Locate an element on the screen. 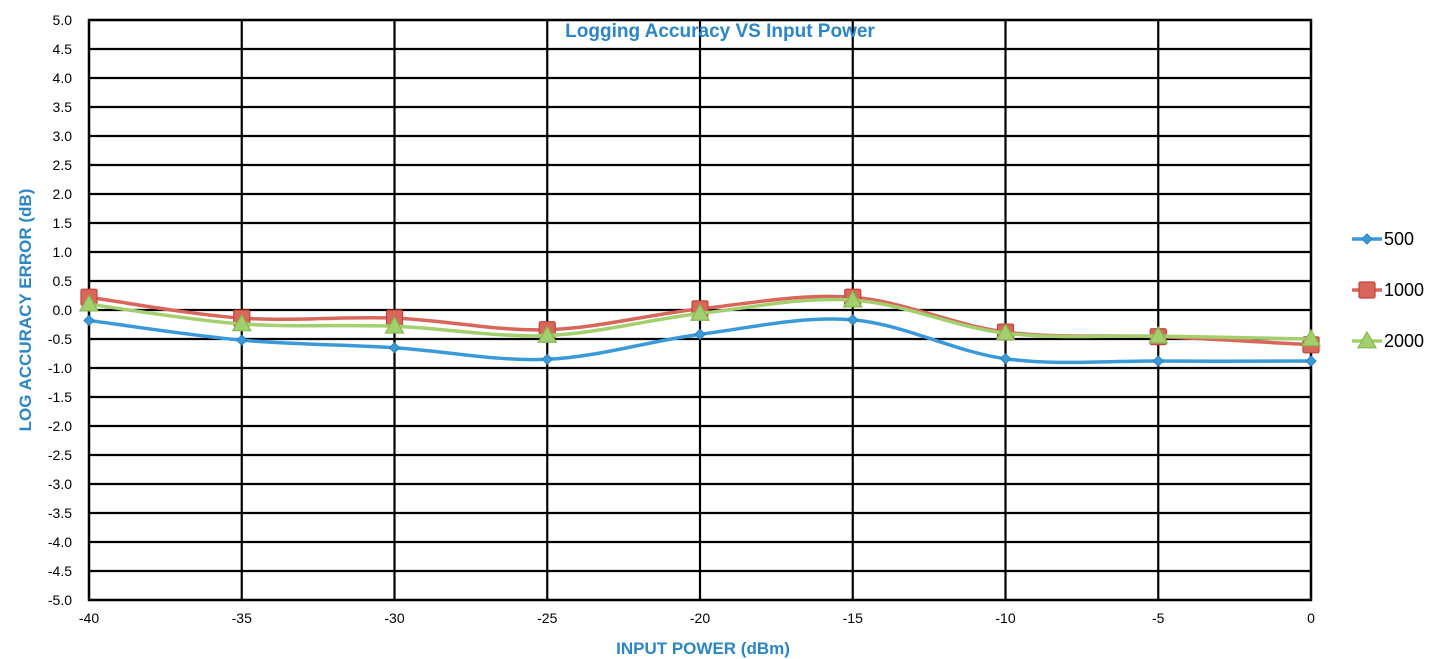 Image resolution: width=1452 pixels, height=659 pixels. x-axis-title: INPUT POWER (dBm) is located at coordinates (703, 648).